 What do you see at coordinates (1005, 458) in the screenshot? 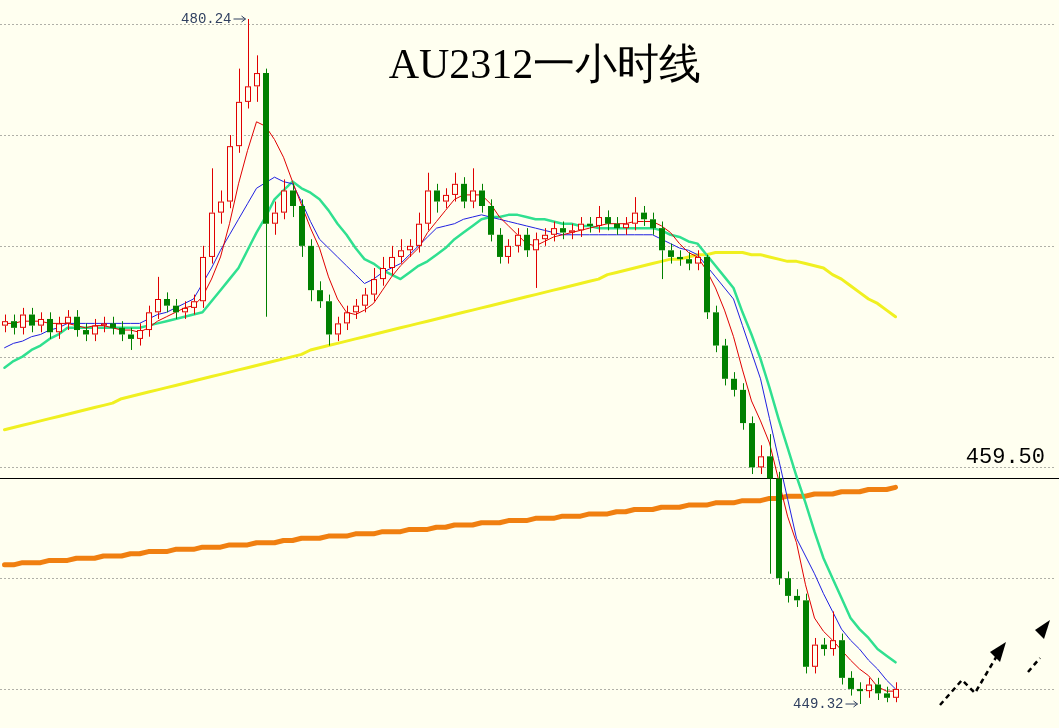
I see `ref-line-label: 459.50` at bounding box center [1005, 458].